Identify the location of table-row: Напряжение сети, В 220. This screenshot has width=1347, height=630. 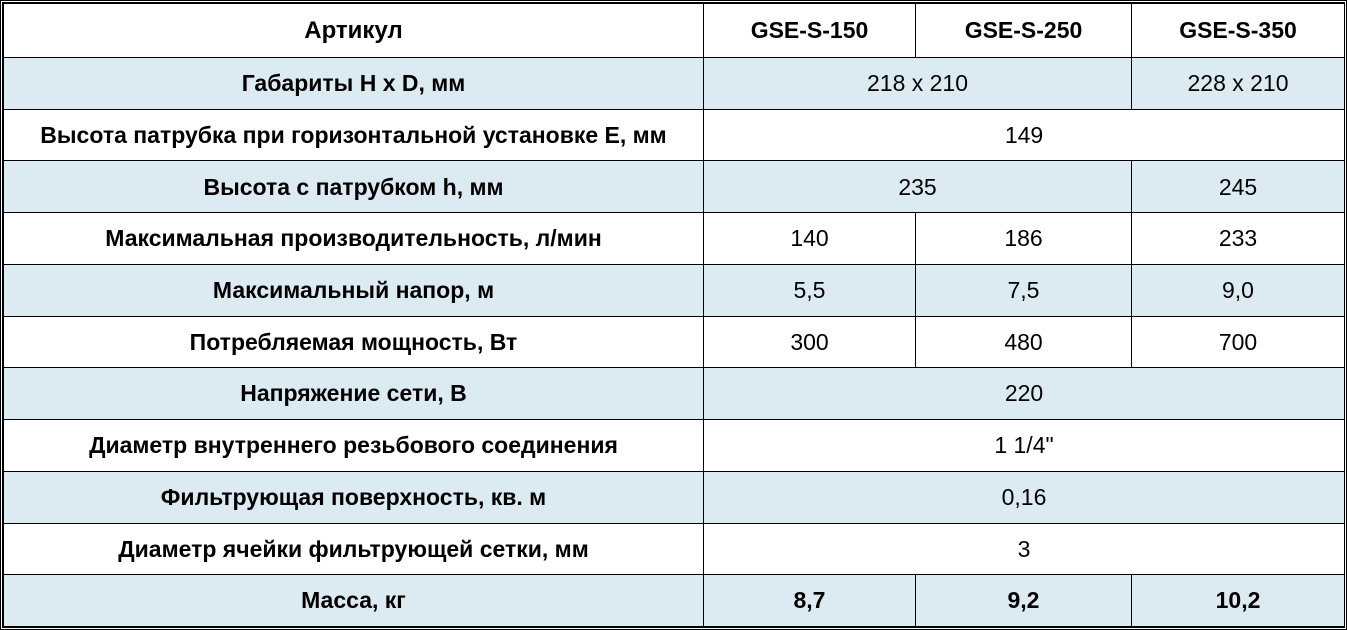
(674, 394).